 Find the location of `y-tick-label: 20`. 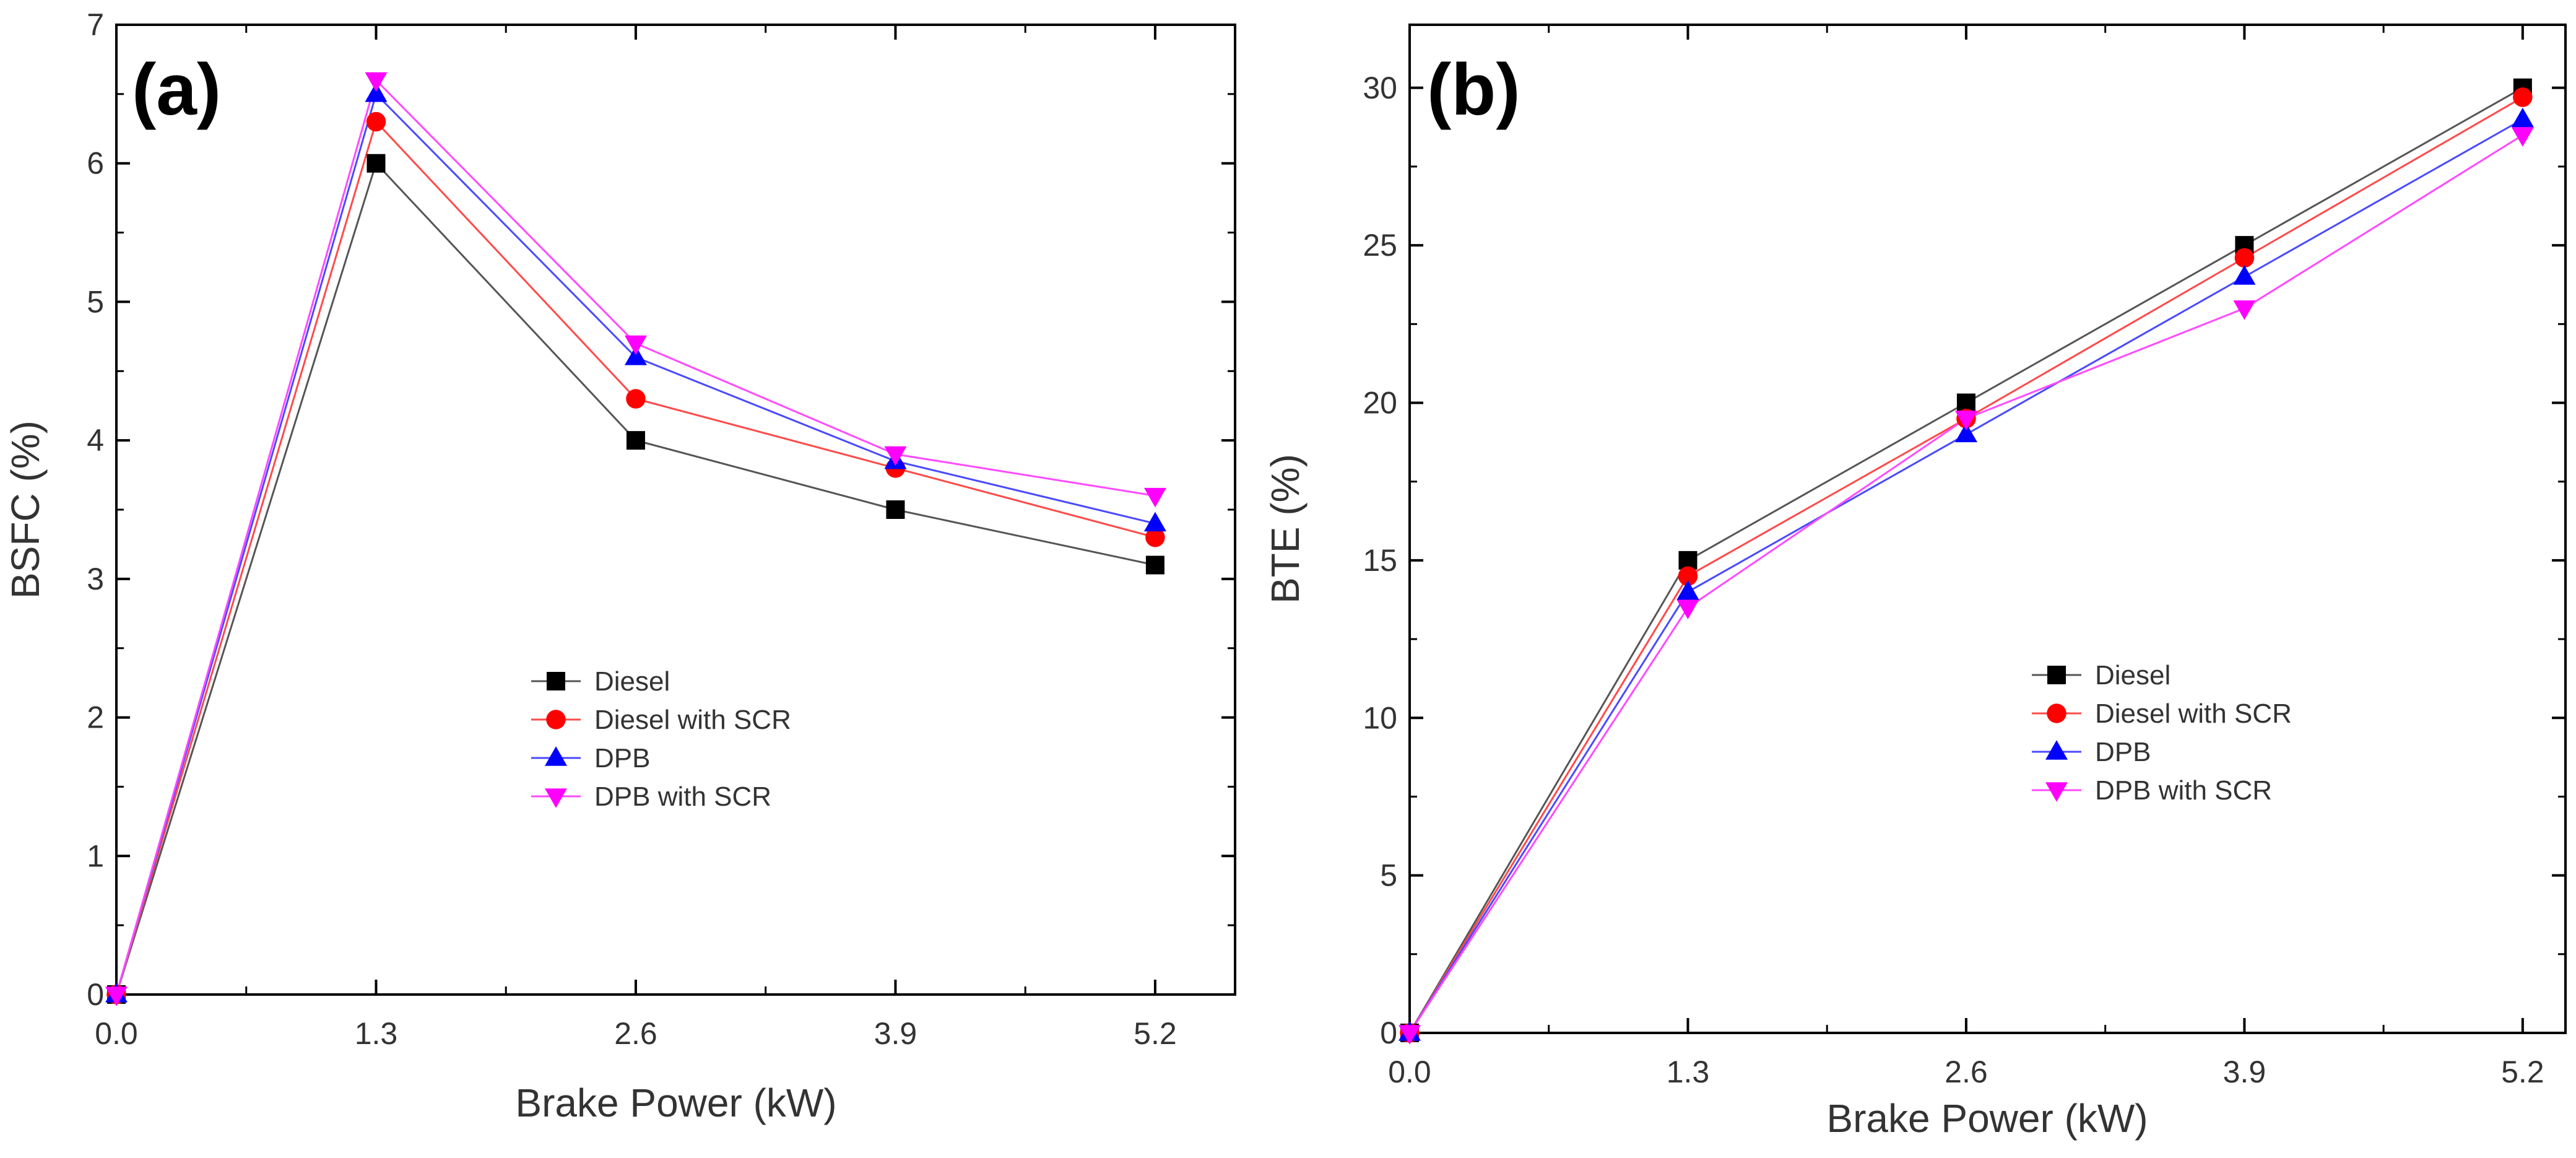

y-tick-label: 20 is located at coordinates (1380, 403).